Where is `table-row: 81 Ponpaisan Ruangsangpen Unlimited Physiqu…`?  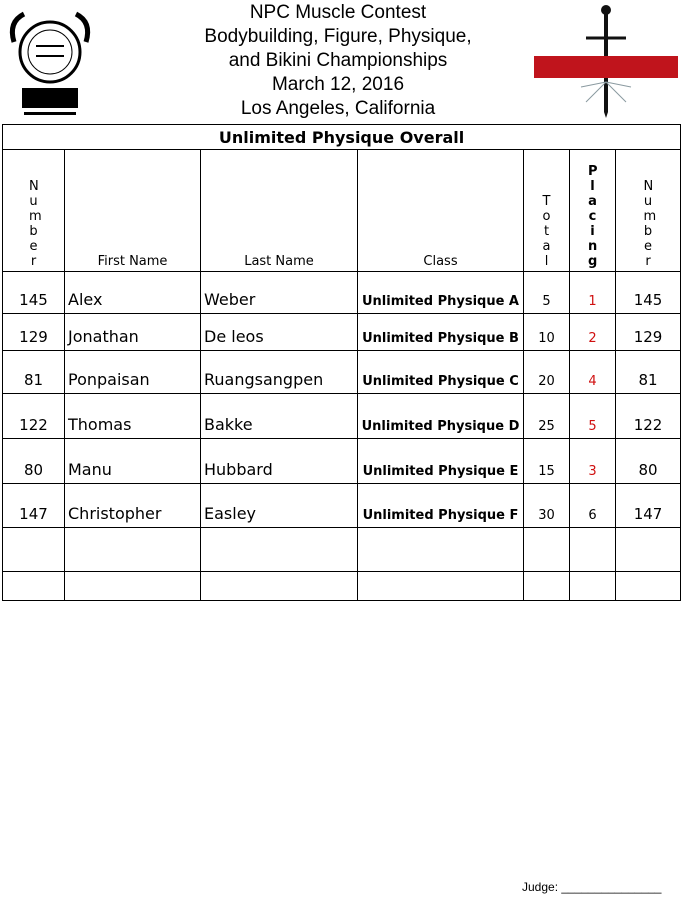 table-row: 81 Ponpaisan Ruangsangpen Unlimited Physiqu… is located at coordinates (342, 372).